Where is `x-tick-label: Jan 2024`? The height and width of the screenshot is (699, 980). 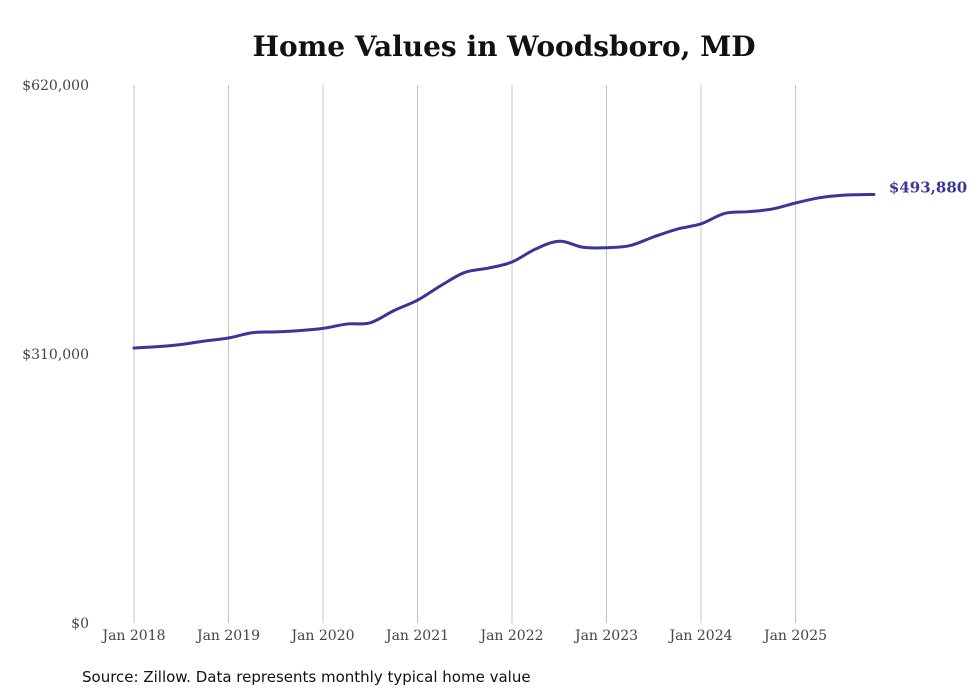 x-tick-label: Jan 2024 is located at coordinates (699, 636).